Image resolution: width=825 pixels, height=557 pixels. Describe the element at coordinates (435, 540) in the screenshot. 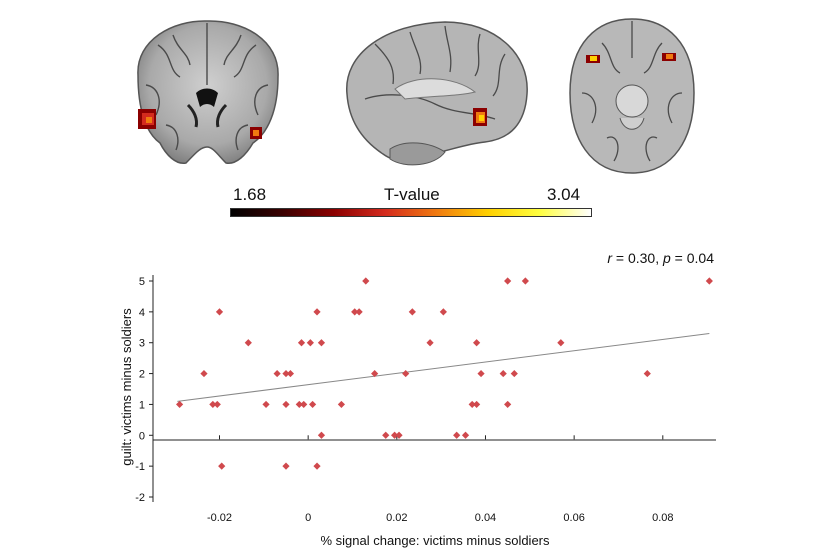

I see `x-axis-label: % signal change: victims minus soldiers` at that location.